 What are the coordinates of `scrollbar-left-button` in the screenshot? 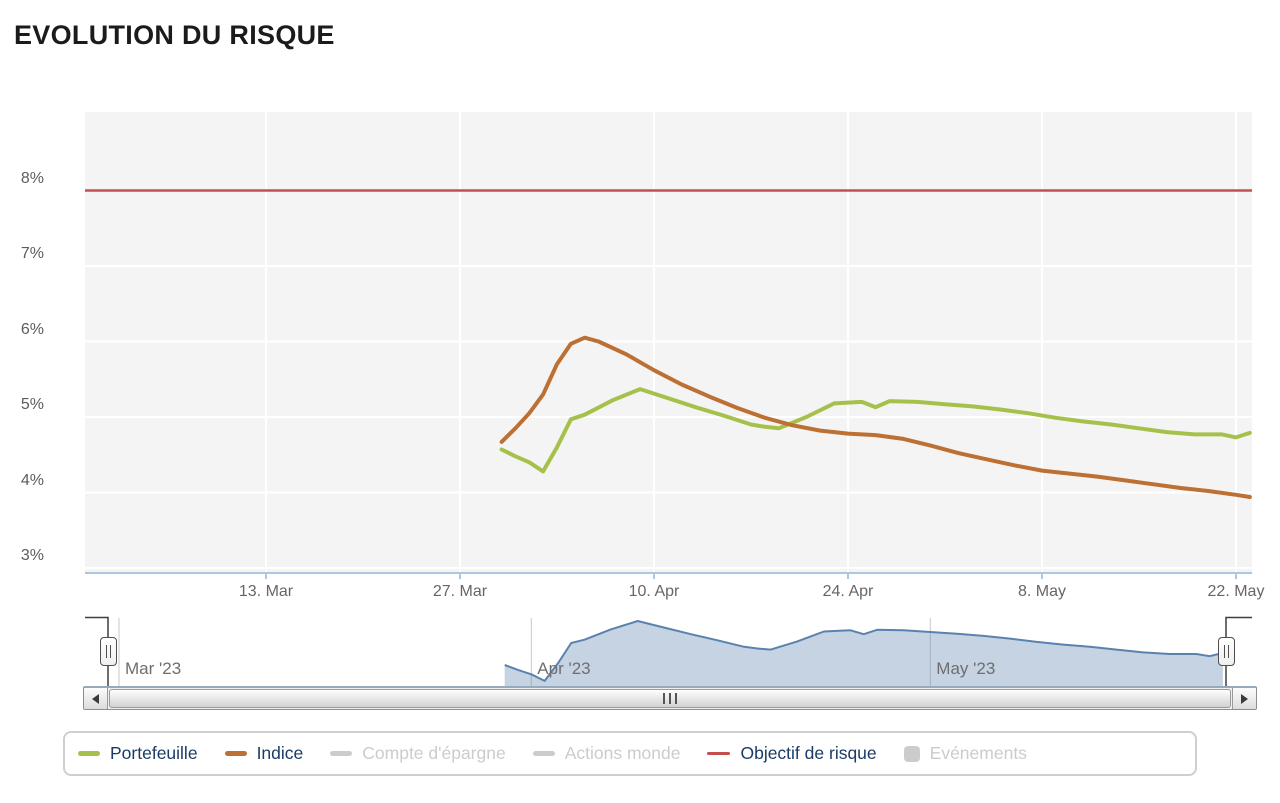 It's located at (96, 698).